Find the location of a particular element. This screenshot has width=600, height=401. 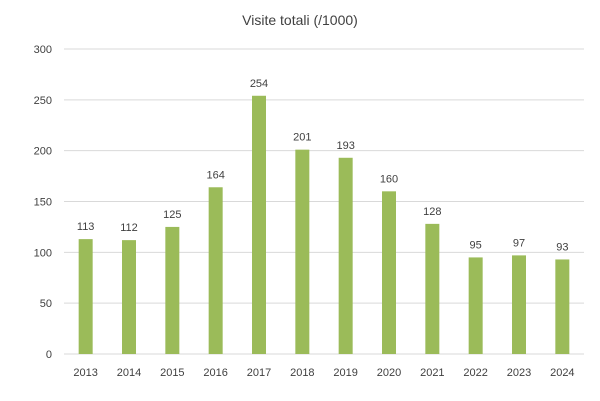

data-label-2022: 95 is located at coordinates (476, 245).